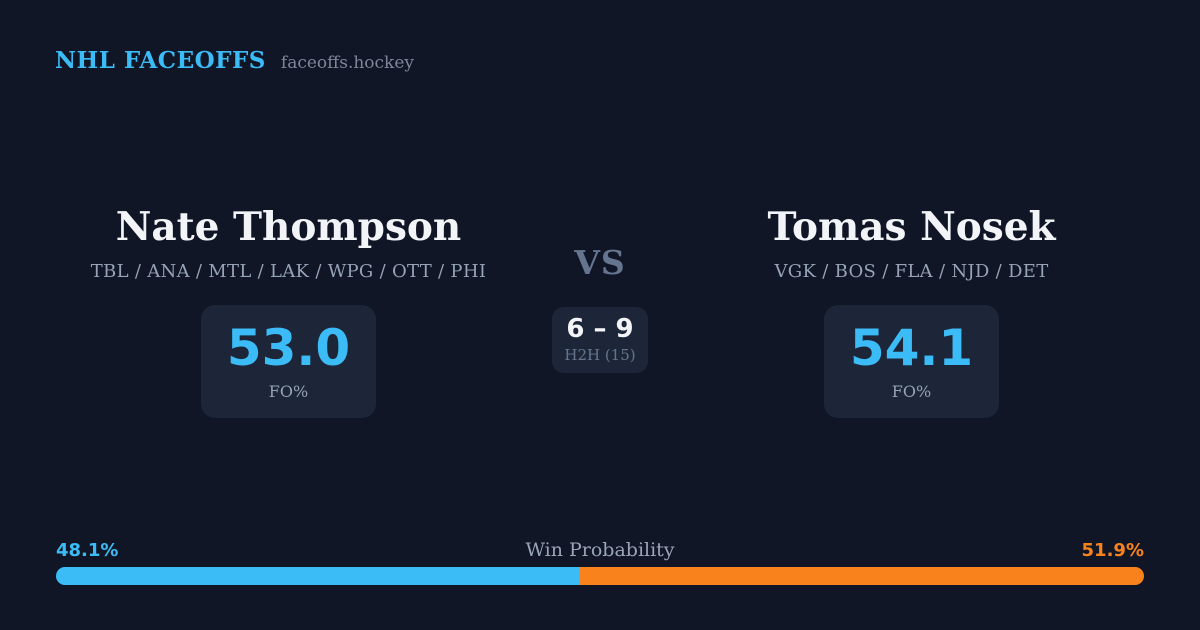  Describe the element at coordinates (288, 271) in the screenshot. I see `player-left-teams: TBL / ANA / MTL / LAK / WPG / OTT / PHI` at that location.